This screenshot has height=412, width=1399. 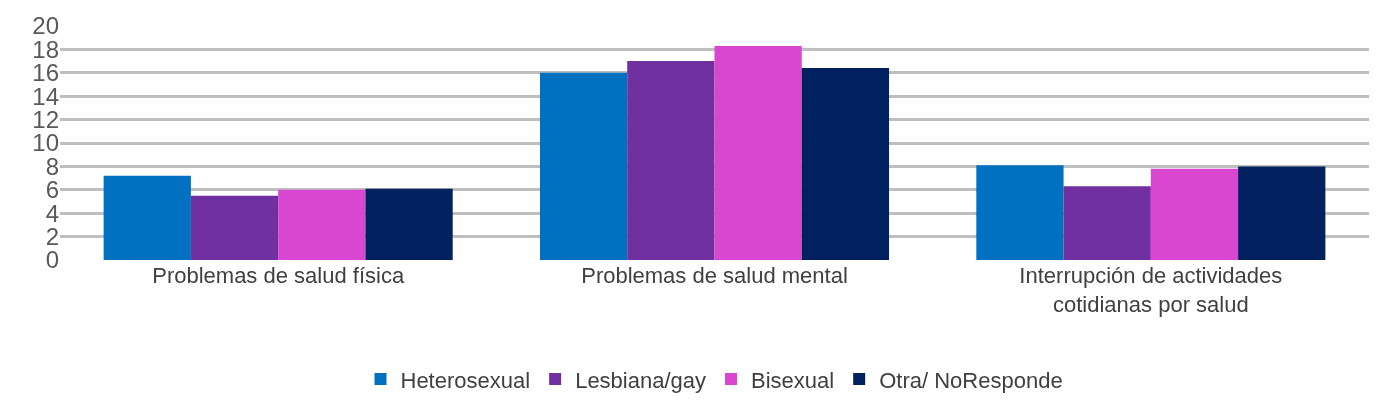 What do you see at coordinates (1151, 290) in the screenshot?
I see `x-tick-label: Interrupción de actividades cotidianas por salud` at bounding box center [1151, 290].